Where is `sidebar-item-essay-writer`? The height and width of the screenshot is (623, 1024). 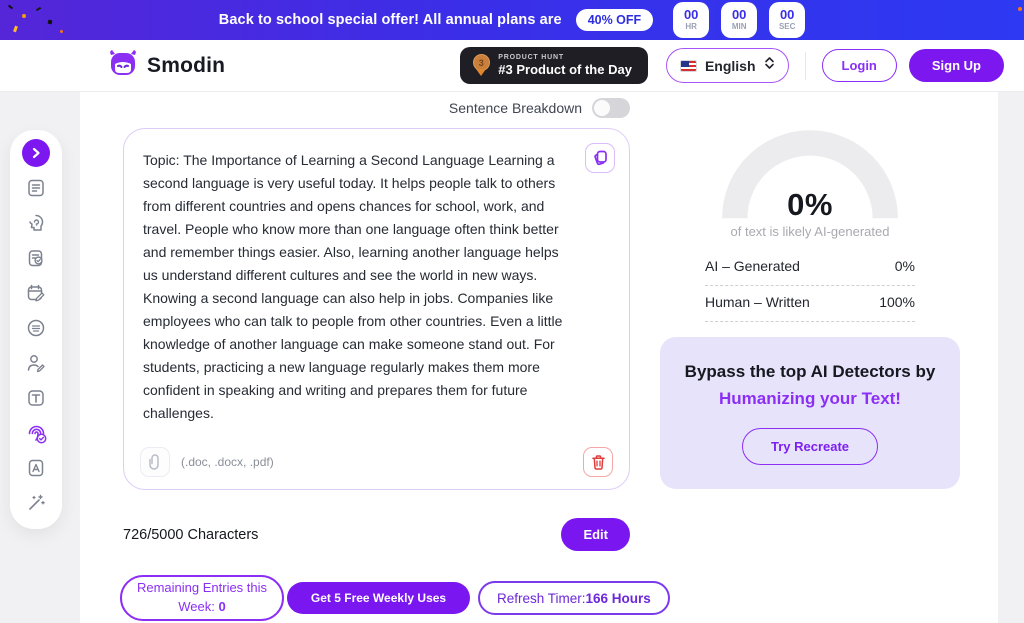
sidebar-item-essay-writer is located at coordinates (36, 363).